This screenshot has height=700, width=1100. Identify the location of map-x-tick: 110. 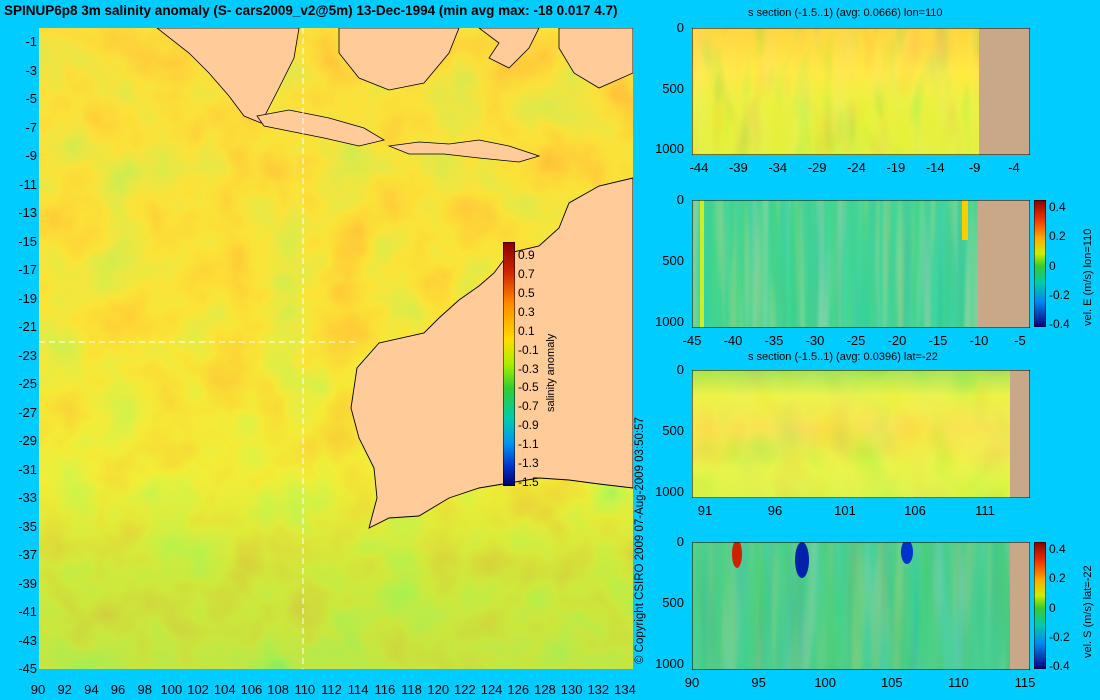
(305, 689).